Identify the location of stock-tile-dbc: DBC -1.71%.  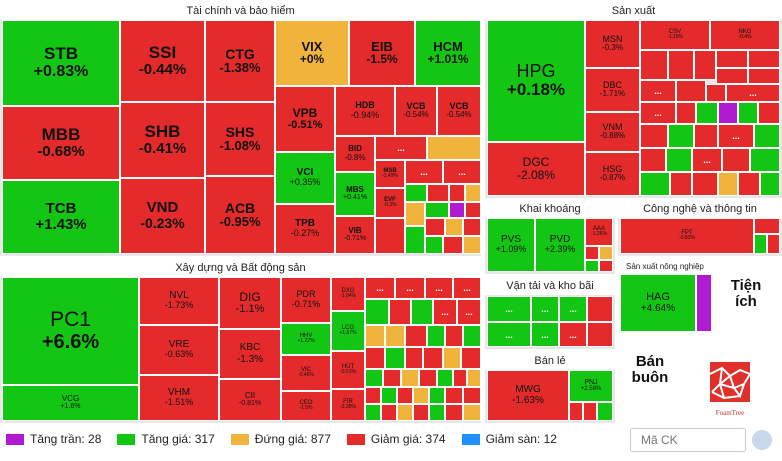
(612, 90).